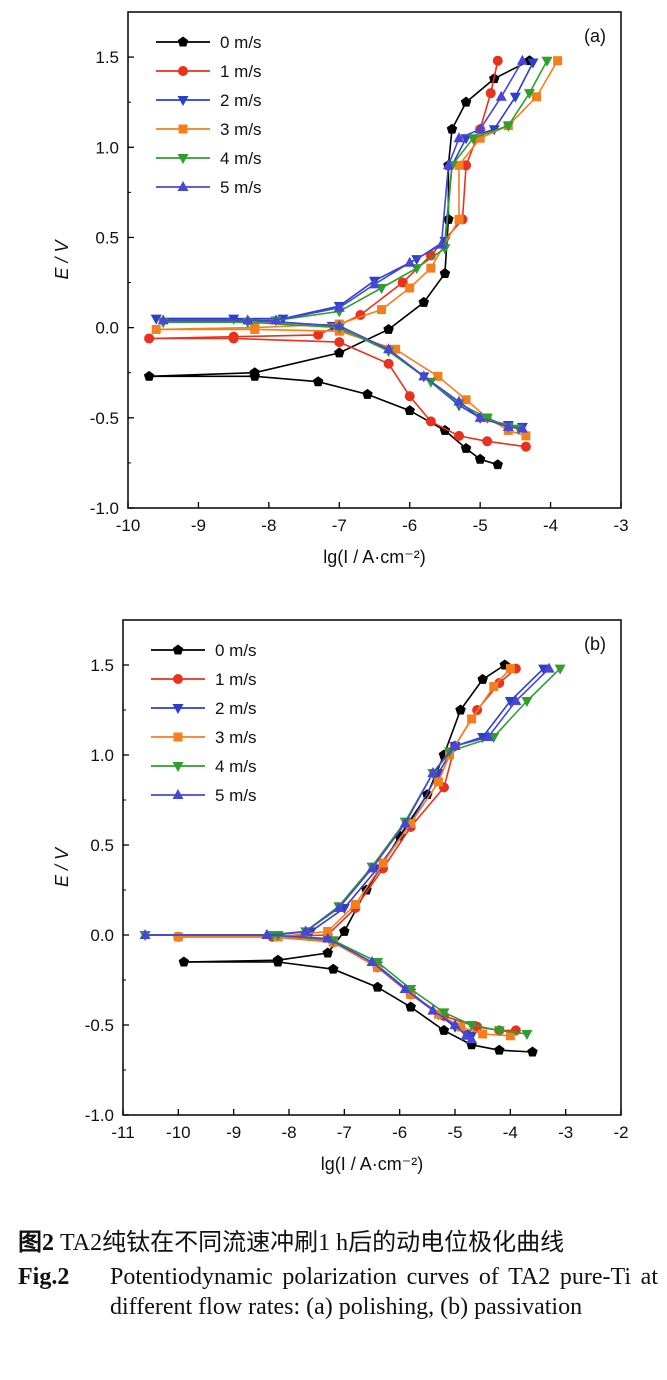 The height and width of the screenshot is (1380, 667). What do you see at coordinates (288, 1132) in the screenshot?
I see `x-tick-label: -8` at bounding box center [288, 1132].